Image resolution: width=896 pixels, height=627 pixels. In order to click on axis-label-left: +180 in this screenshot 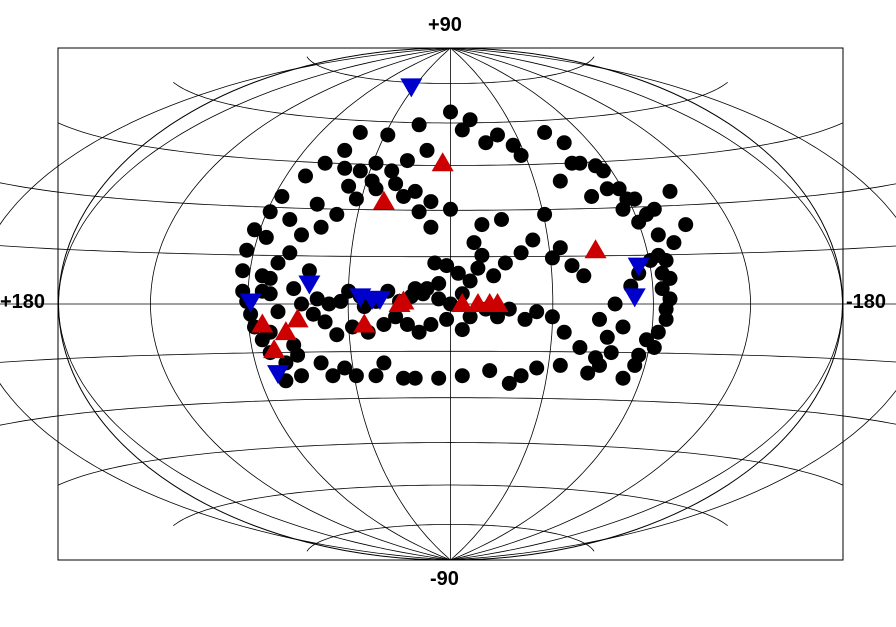, I will do `click(22, 302)`.